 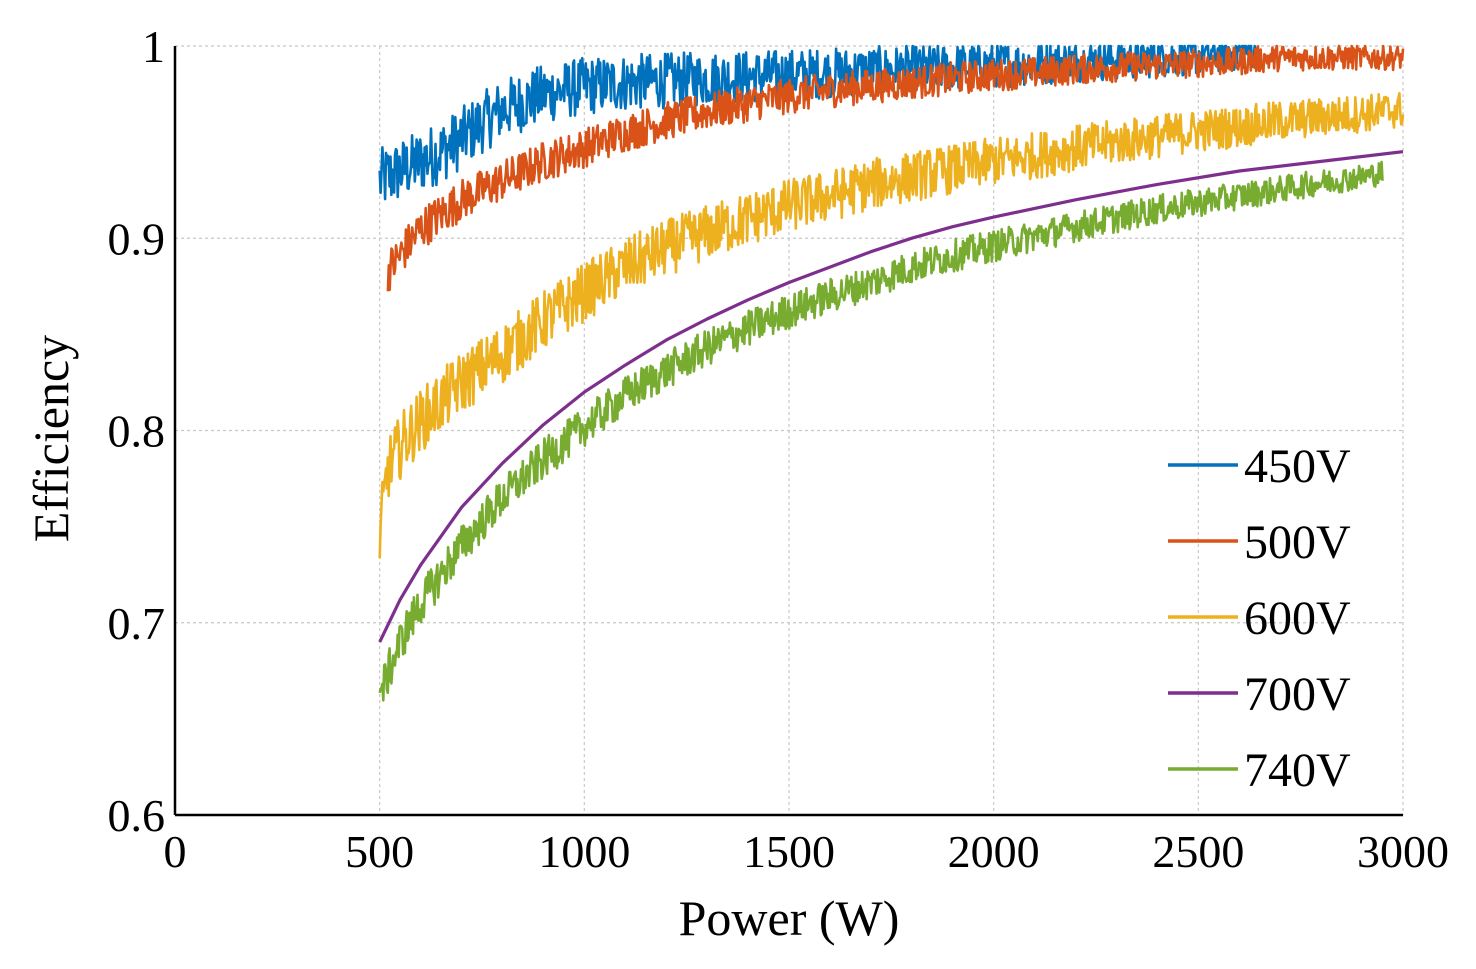 I want to click on legend-label-740v: 740V, so click(x=1297, y=770).